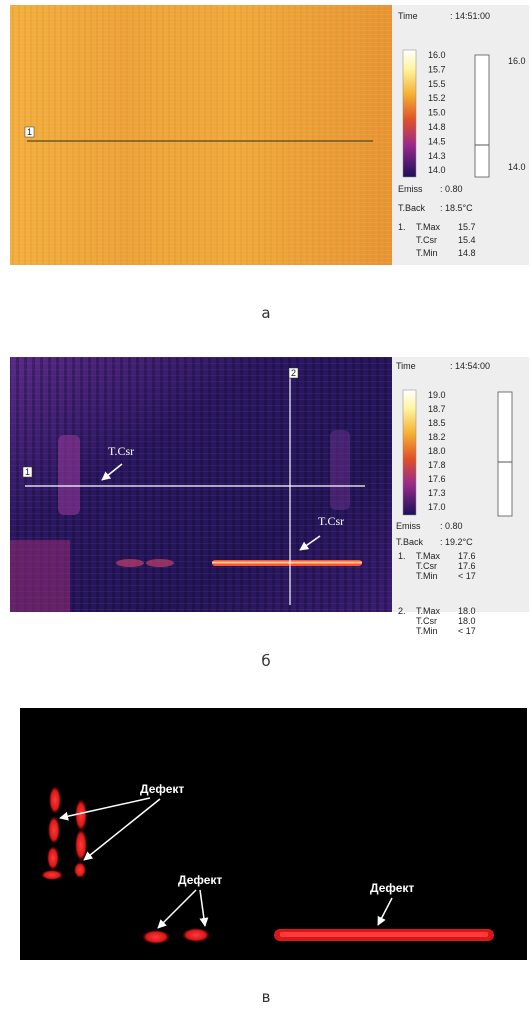 The height and width of the screenshot is (1009, 531). What do you see at coordinates (437, 437) in the screenshot?
I see `scale-label: 18.2` at bounding box center [437, 437].